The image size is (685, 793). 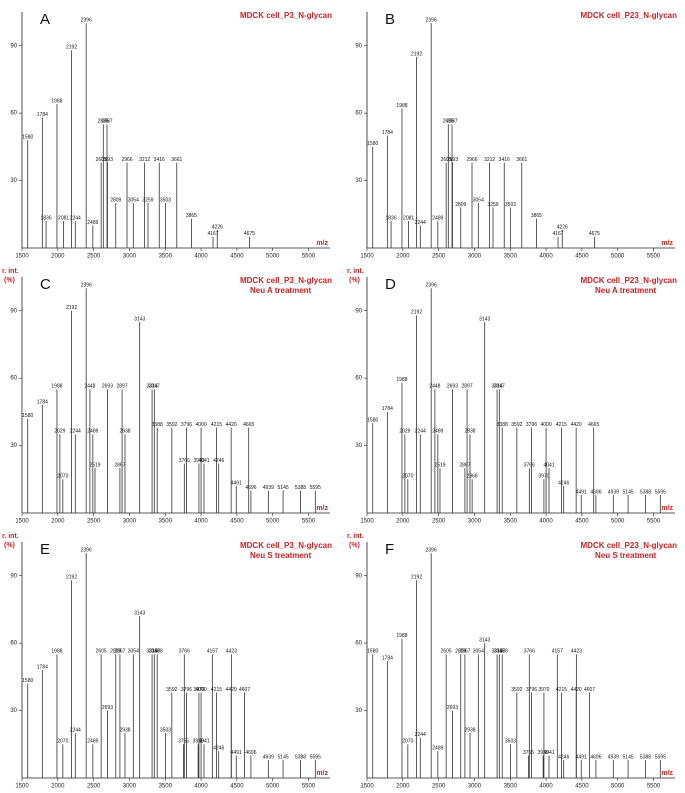 What do you see at coordinates (249, 234) in the screenshot?
I see `peak-label: 4675` at bounding box center [249, 234].